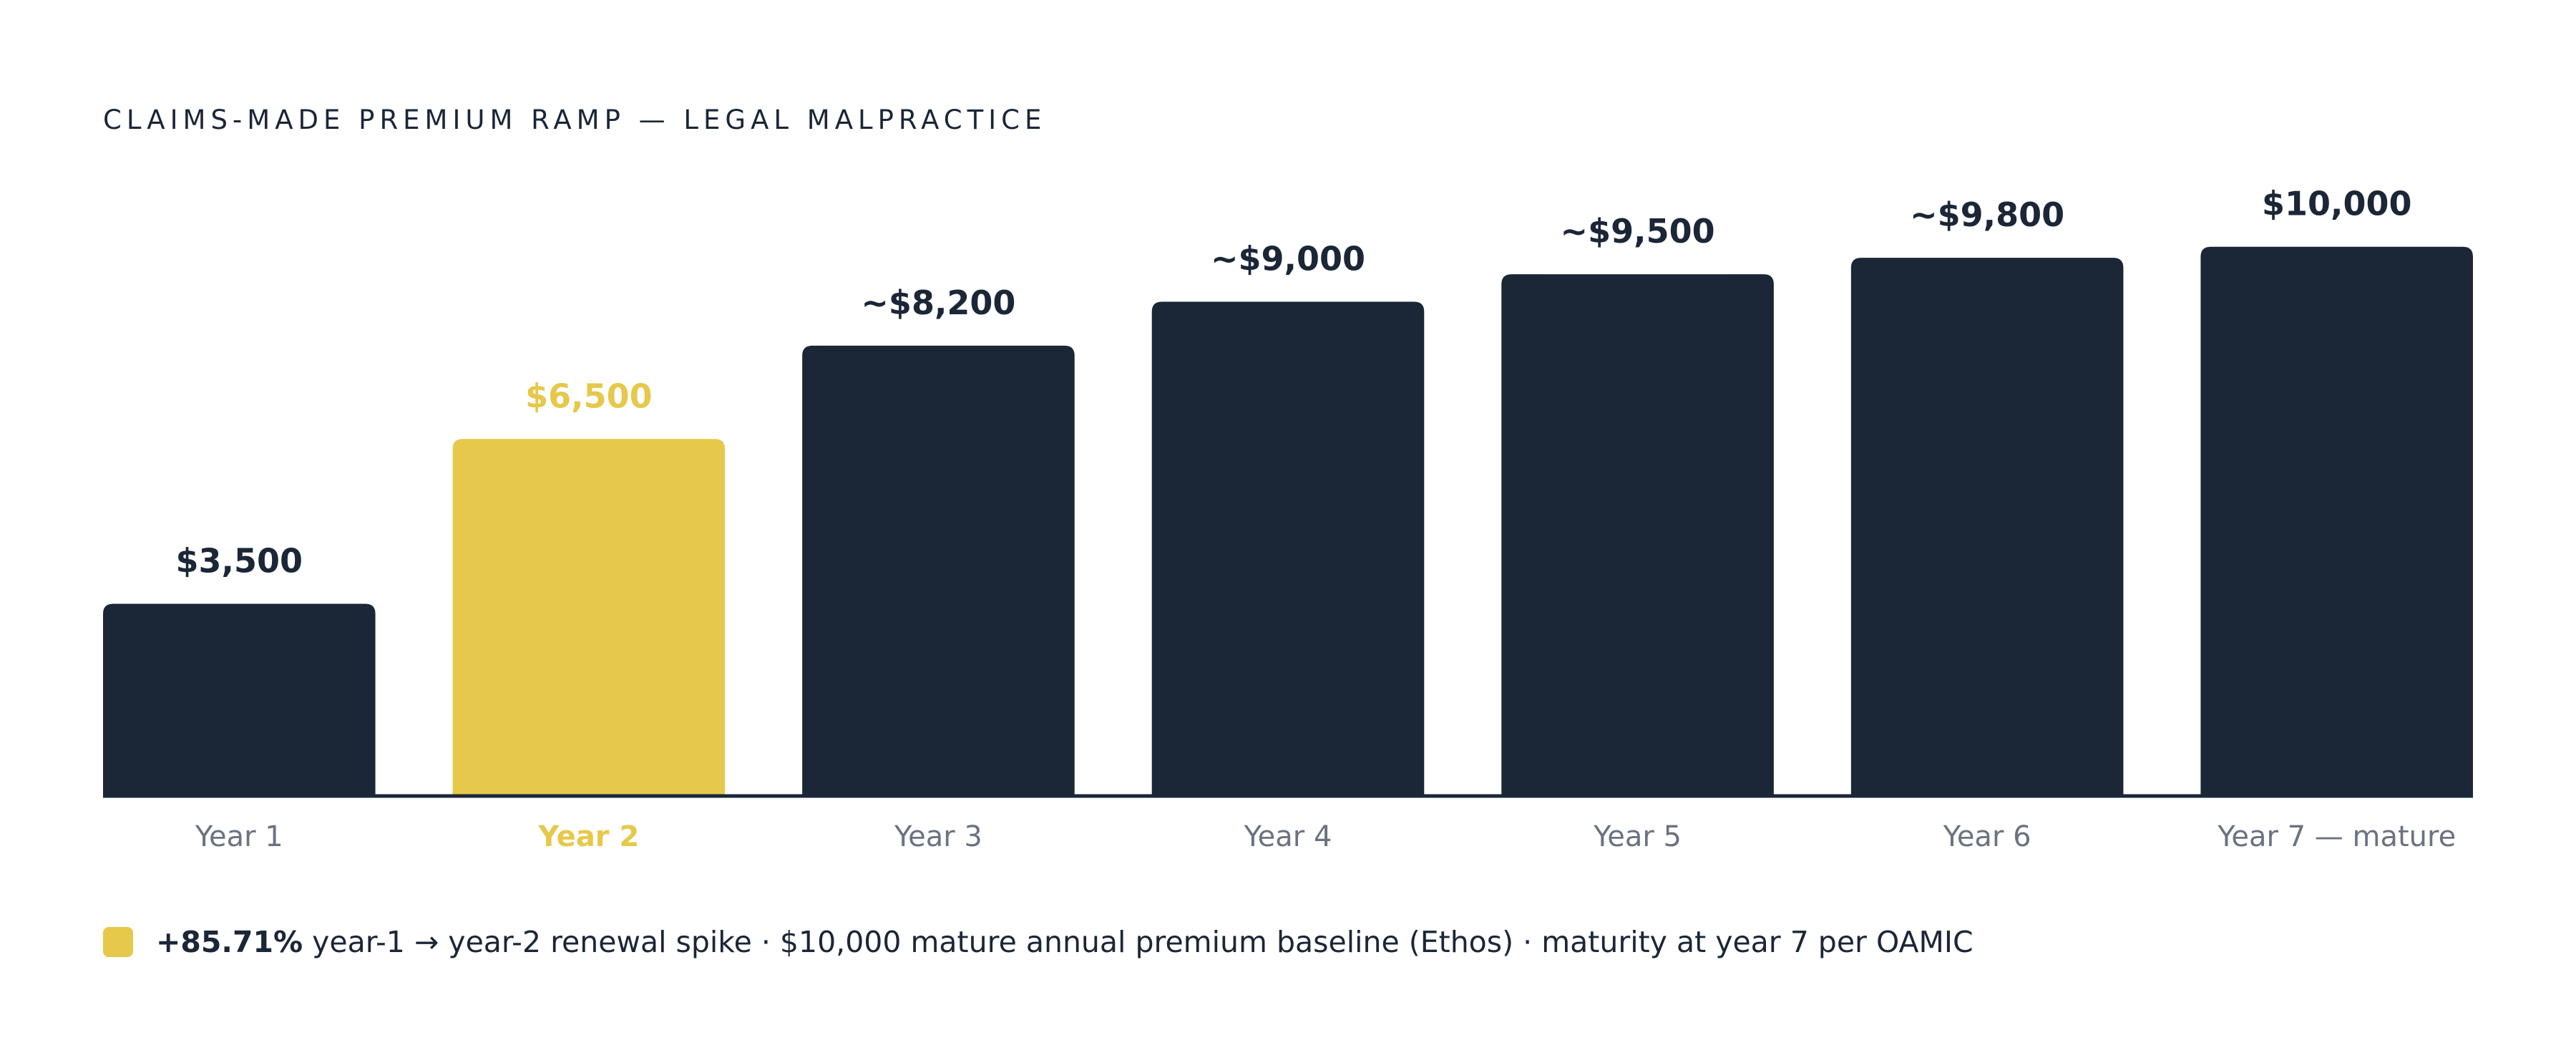  What do you see at coordinates (239, 836) in the screenshot?
I see `category-label-1: Year 1` at bounding box center [239, 836].